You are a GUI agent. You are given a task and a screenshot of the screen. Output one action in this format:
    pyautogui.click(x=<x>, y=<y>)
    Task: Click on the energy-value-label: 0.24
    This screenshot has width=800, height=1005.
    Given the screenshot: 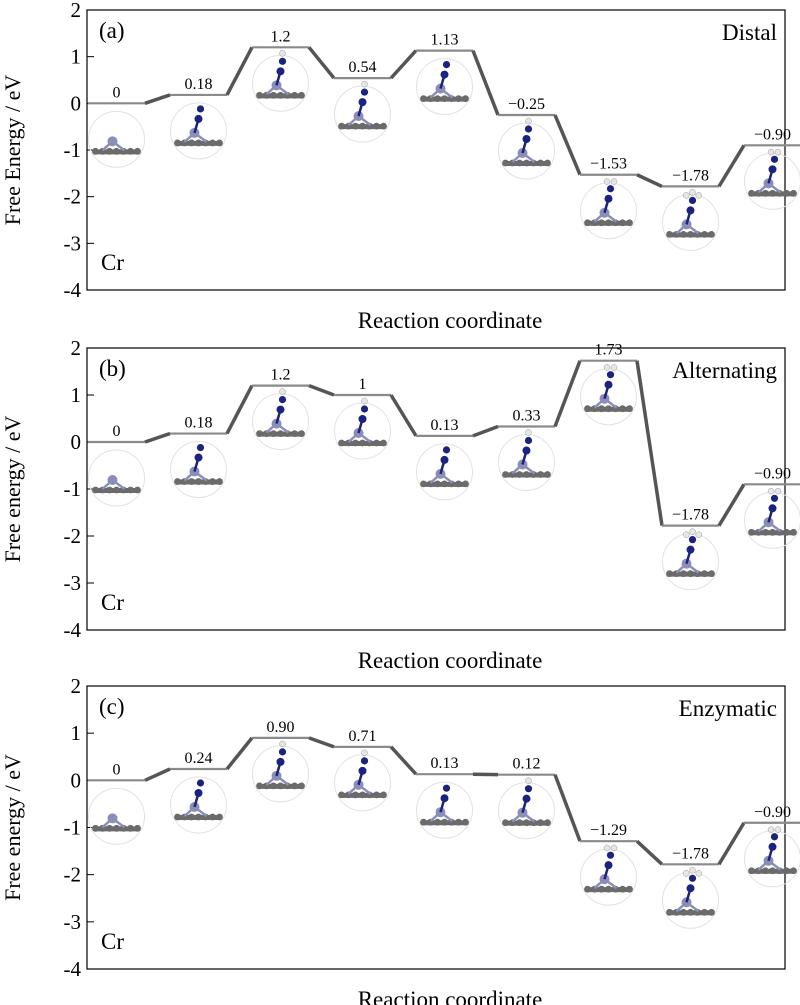 What is the action you would take?
    pyautogui.click(x=199, y=758)
    